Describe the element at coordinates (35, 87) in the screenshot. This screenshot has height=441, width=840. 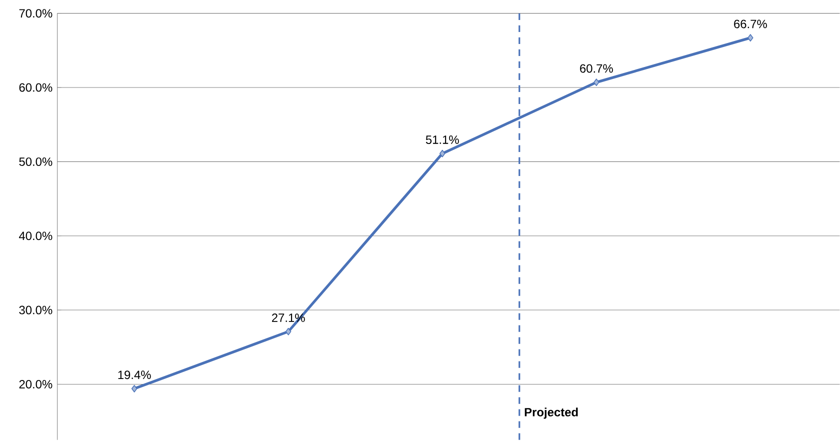
I see `y-tick-label: 60.0%` at that location.